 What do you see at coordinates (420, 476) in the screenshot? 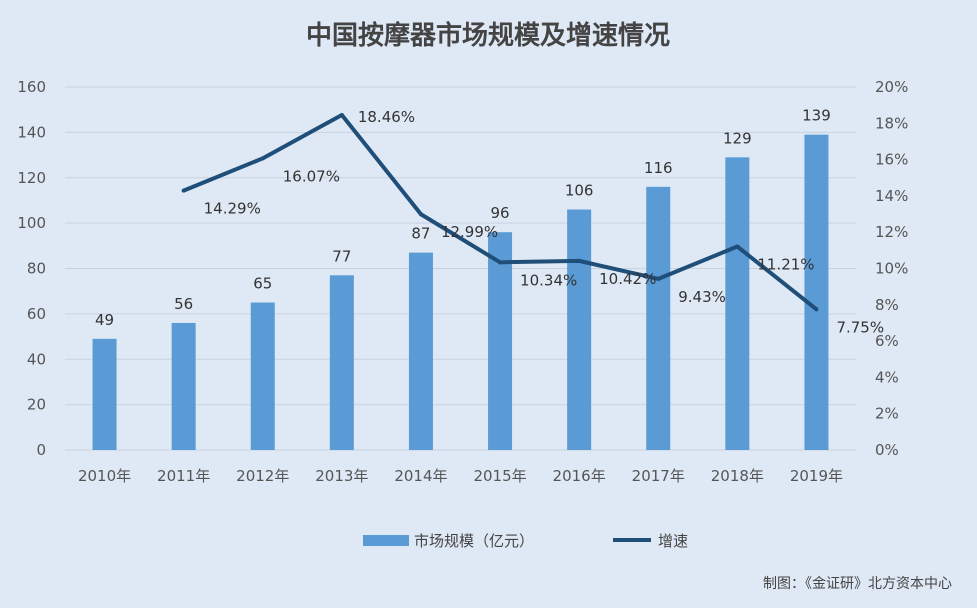
I see `x-tick-label: 2014年` at bounding box center [420, 476].